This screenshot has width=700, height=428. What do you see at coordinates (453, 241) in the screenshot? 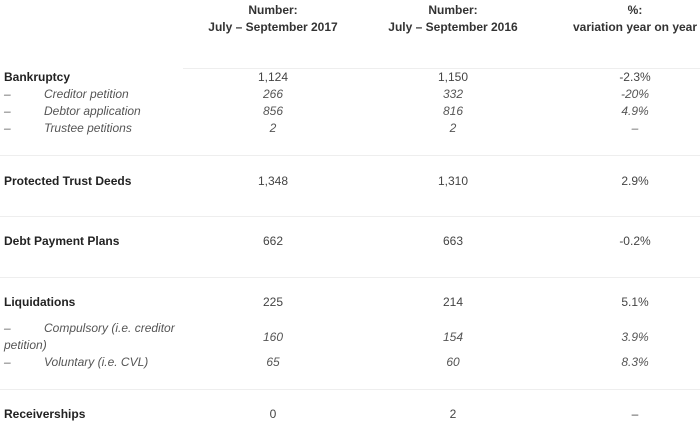
I see `cell-value: 663` at bounding box center [453, 241].